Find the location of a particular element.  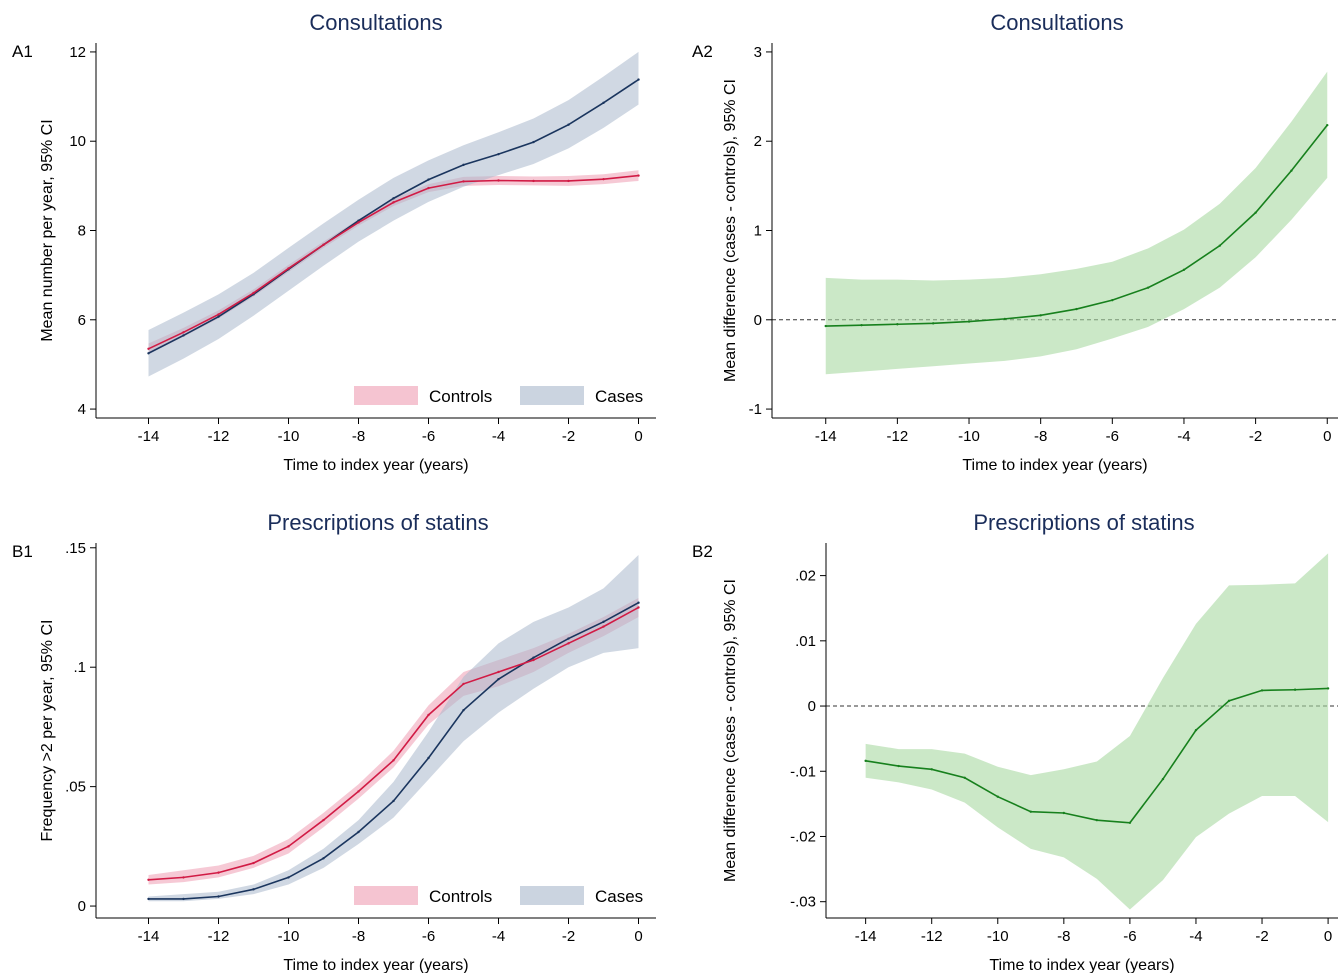

y-tick-label: 12 is located at coordinates (77, 52).